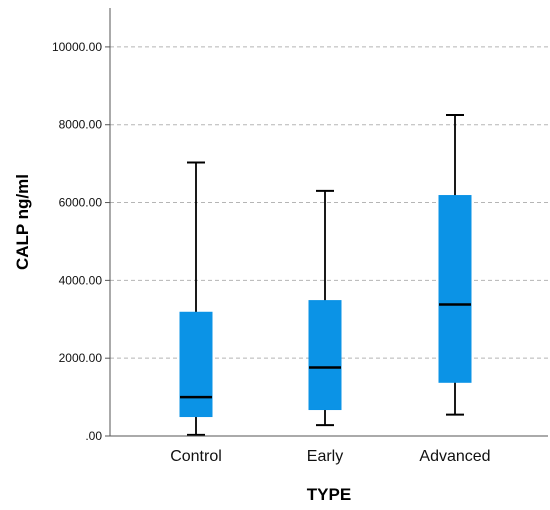 The width and height of the screenshot is (550, 510). I want to click on x-axis-ticks: Control Early Advanced, so click(330, 456).